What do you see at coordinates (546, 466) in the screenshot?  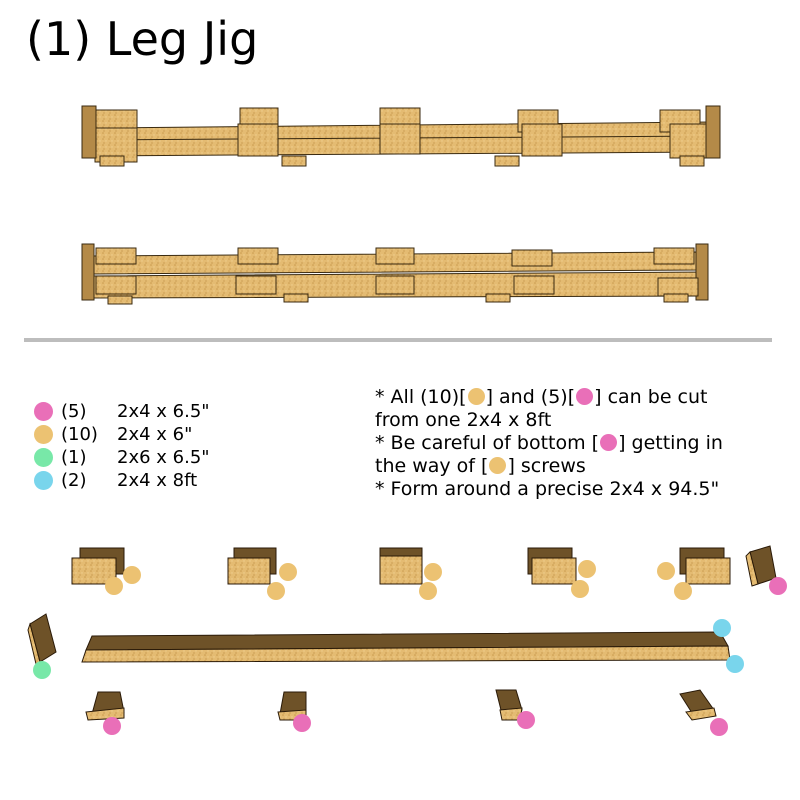 I see `note-text: ] screws` at bounding box center [546, 466].